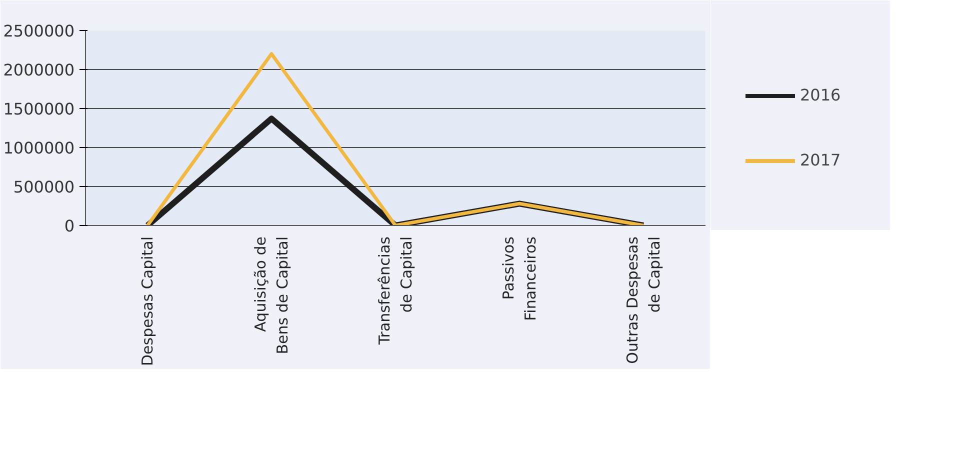 This screenshot has height=476, width=975. I want to click on x-tick-label: Outras Despesas de Capital, so click(644, 300).